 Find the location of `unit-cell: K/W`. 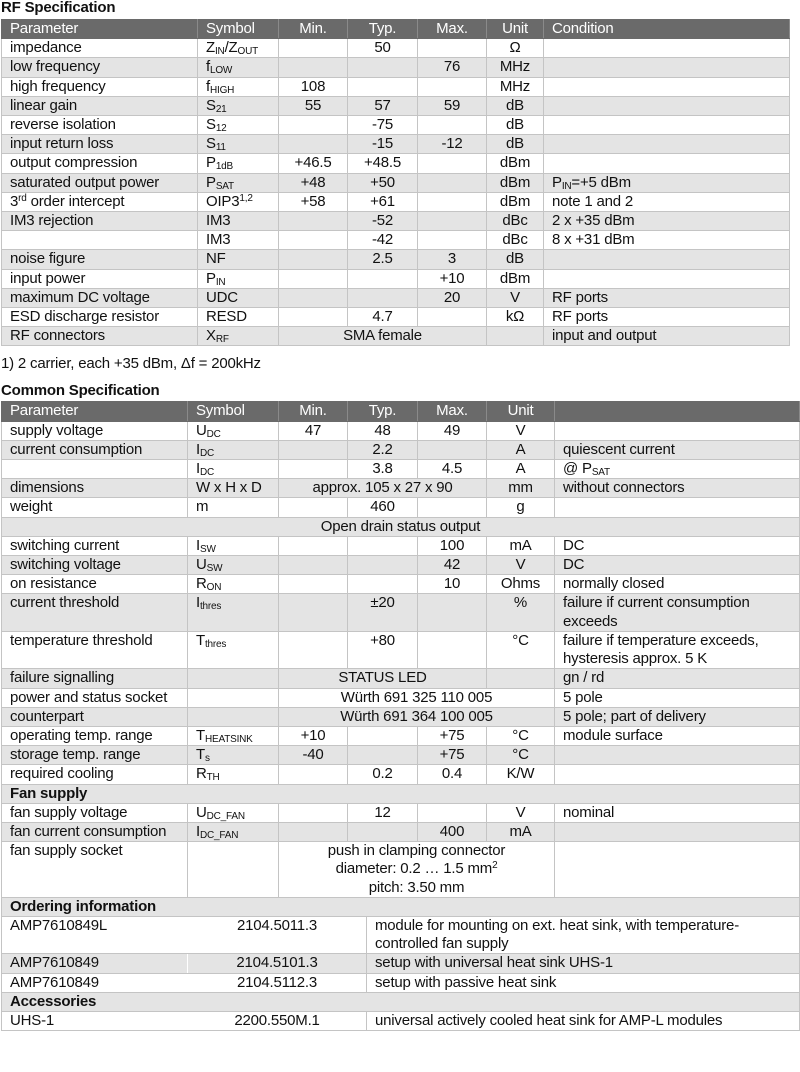

unit-cell: K/W is located at coordinates (520, 774).